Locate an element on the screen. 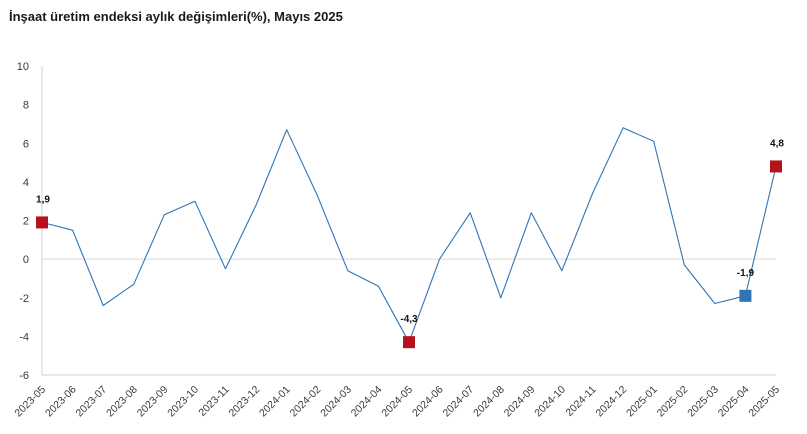 This screenshot has width=807, height=434. x-tick-label: 2024-10 is located at coordinates (550, 402).